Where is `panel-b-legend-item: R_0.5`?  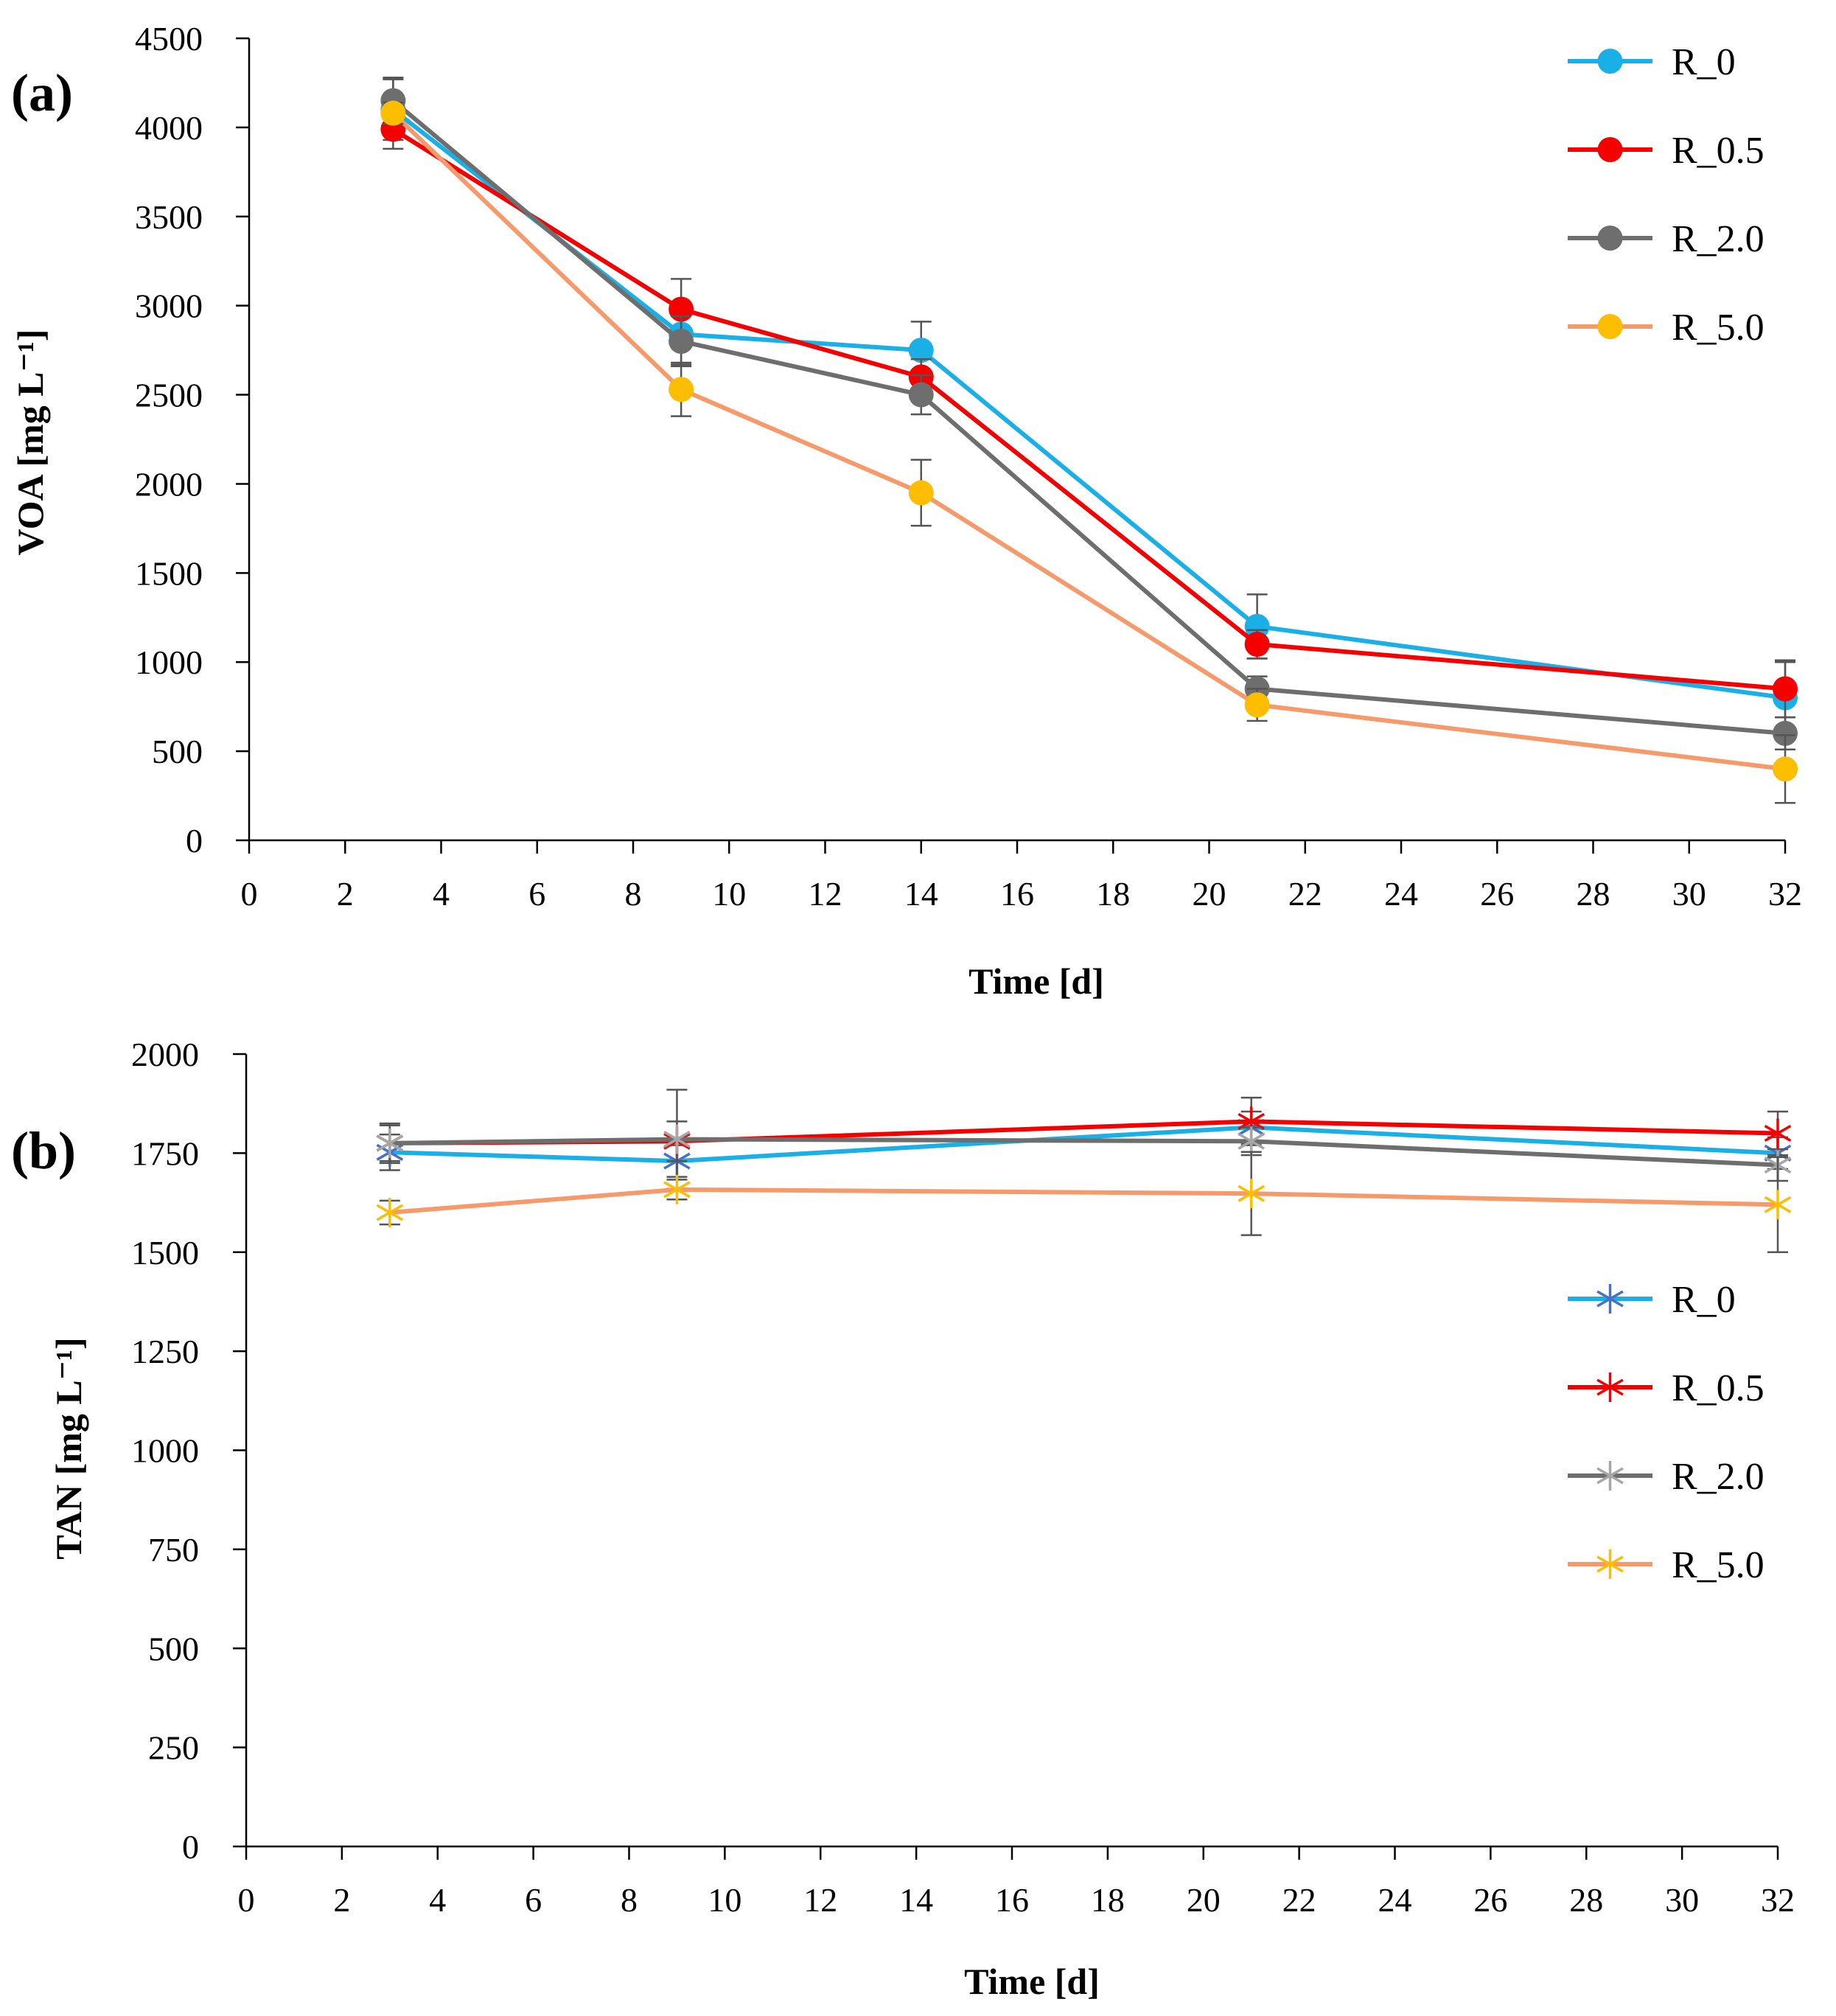 panel-b-legend-item: R_0.5 is located at coordinates (1666, 1388).